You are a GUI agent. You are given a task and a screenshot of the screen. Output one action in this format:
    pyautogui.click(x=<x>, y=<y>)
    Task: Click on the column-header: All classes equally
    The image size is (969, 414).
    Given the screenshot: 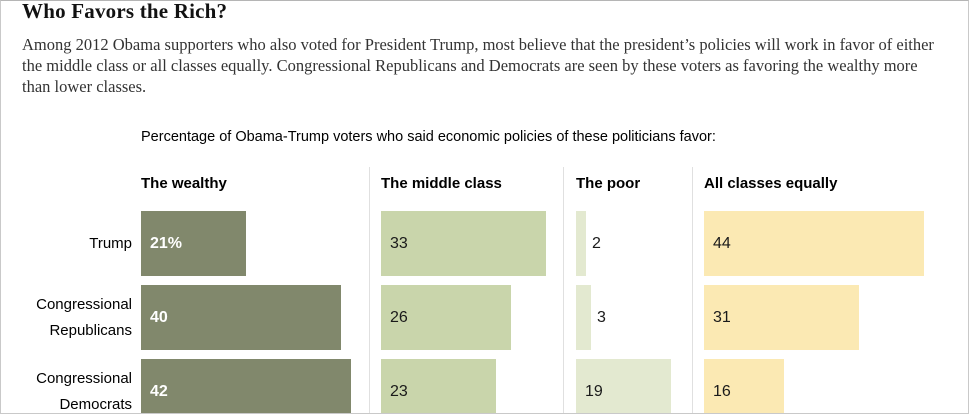 What is the action you would take?
    pyautogui.click(x=771, y=183)
    